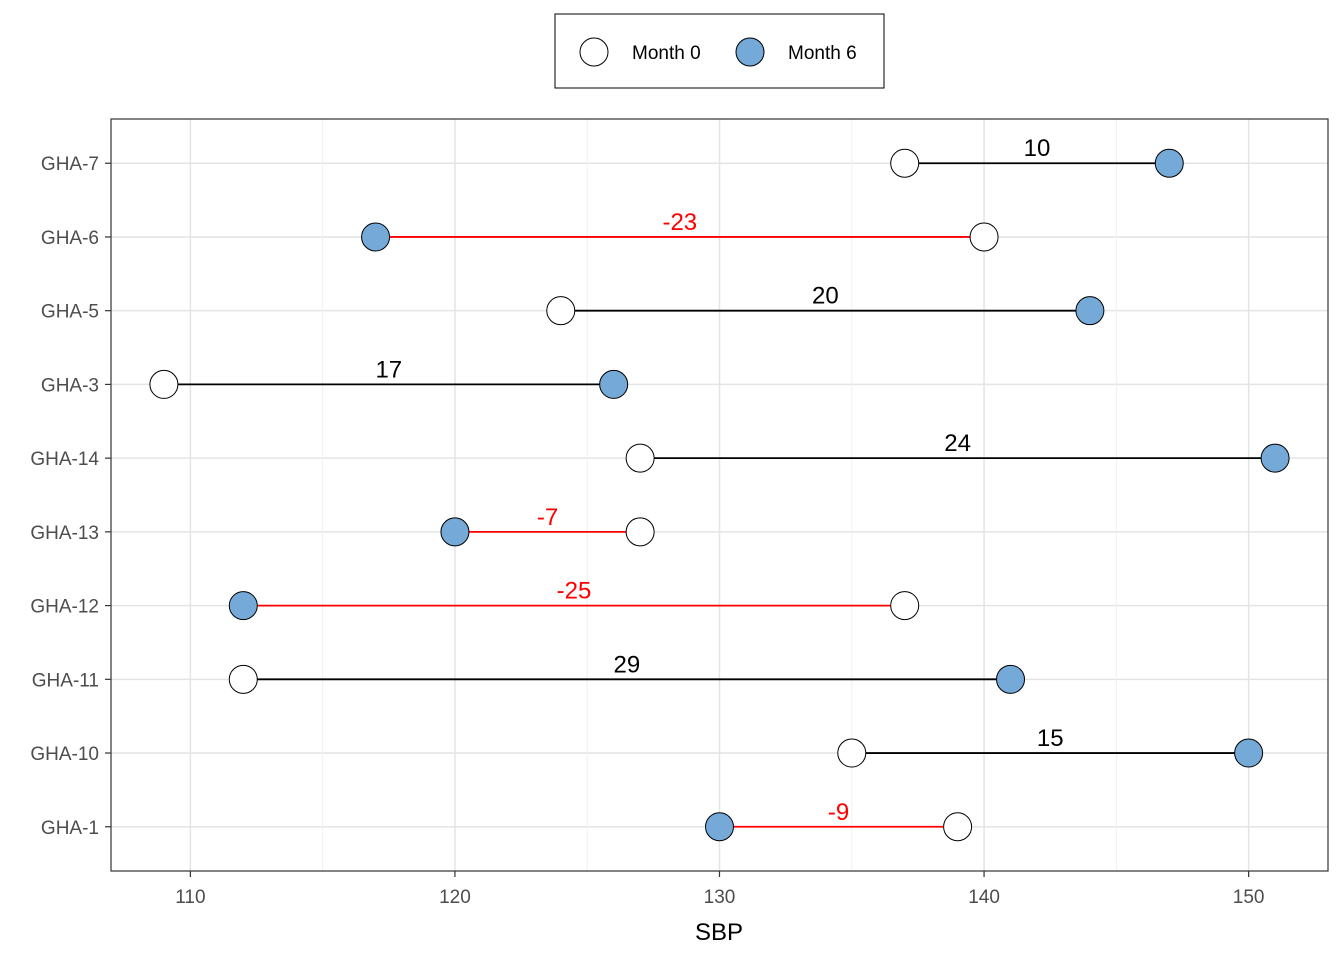  I want to click on x-tick-label: 130, so click(720, 897).